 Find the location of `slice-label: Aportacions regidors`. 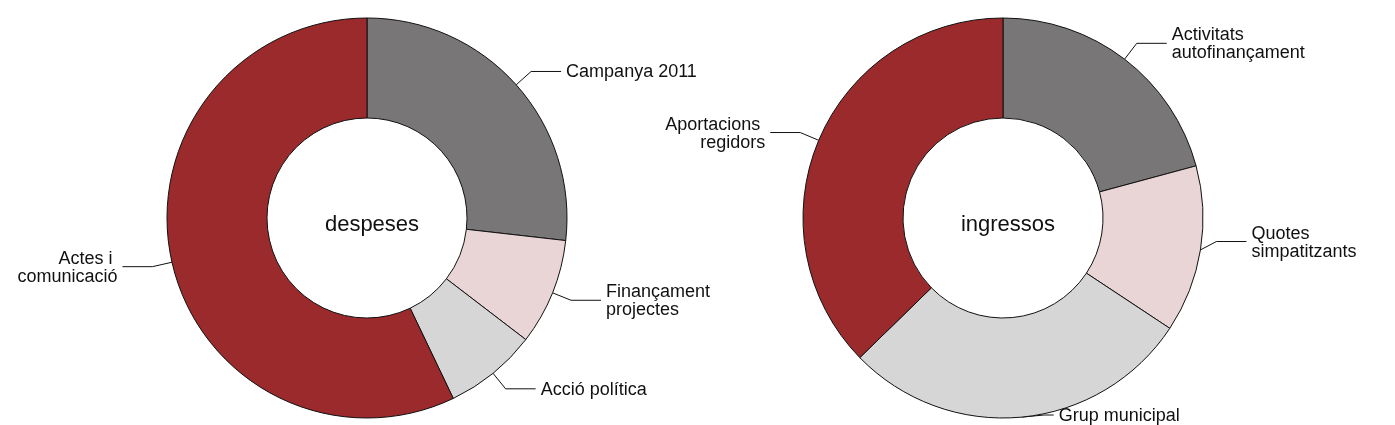

slice-label: Aportacions regidors is located at coordinates (715, 132).